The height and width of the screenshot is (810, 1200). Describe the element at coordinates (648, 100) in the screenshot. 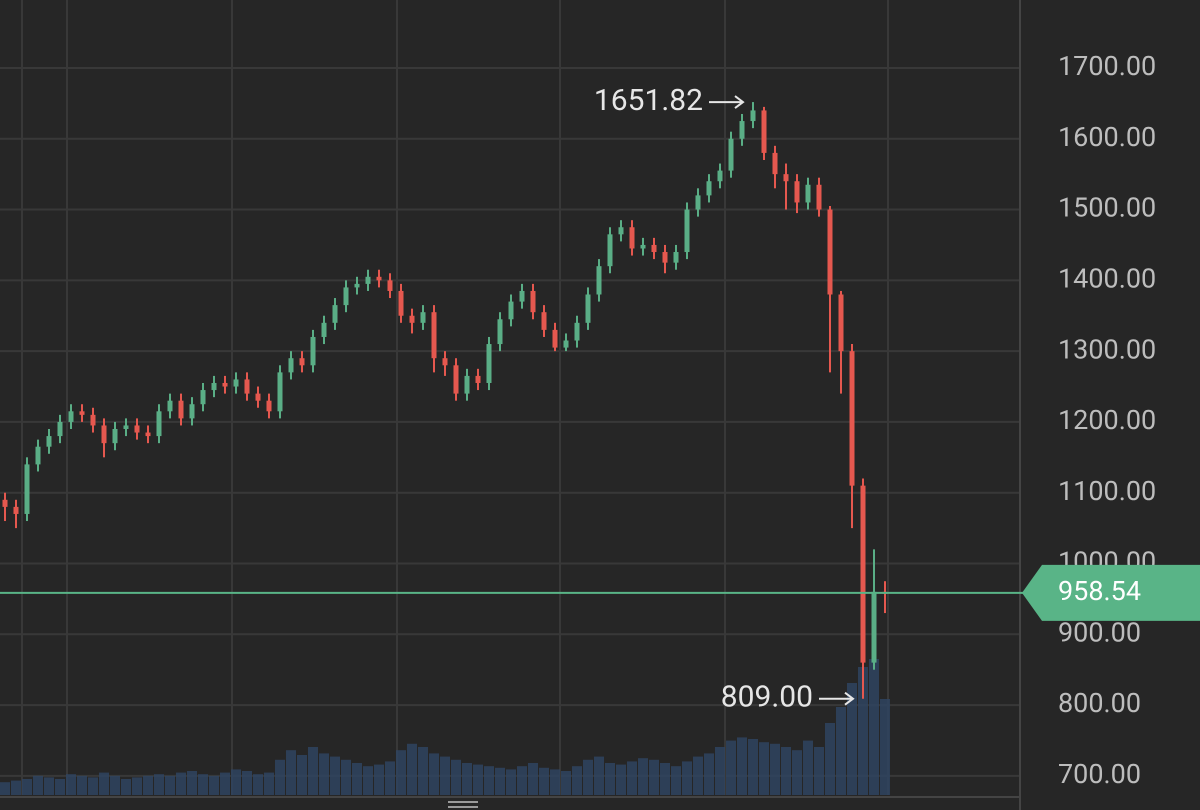

I see `extreme-label: 1651.82` at that location.